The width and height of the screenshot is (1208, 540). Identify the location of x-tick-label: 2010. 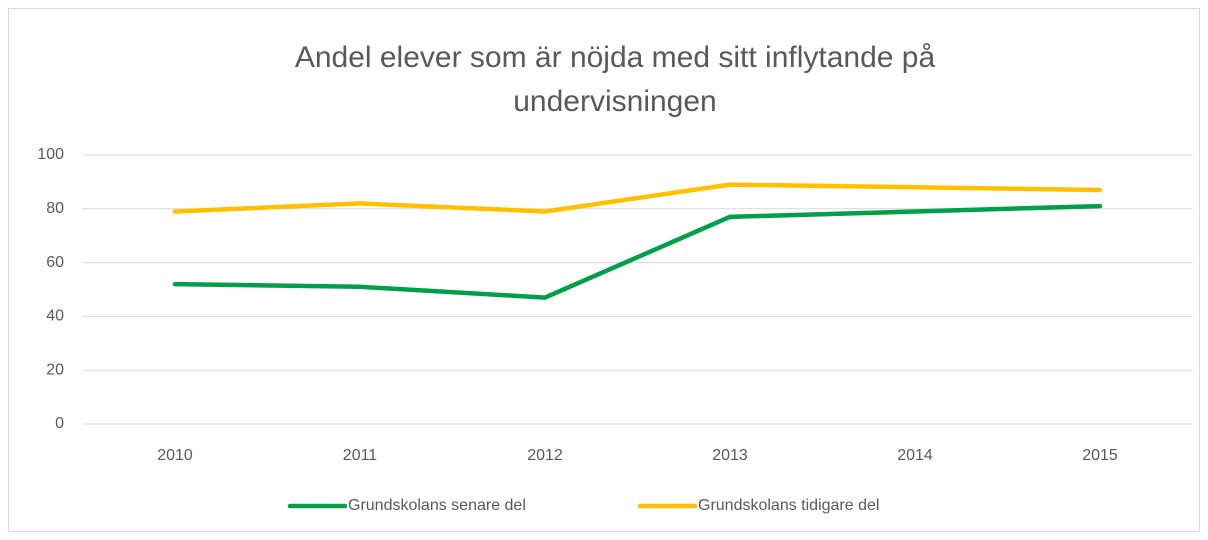
(175, 455).